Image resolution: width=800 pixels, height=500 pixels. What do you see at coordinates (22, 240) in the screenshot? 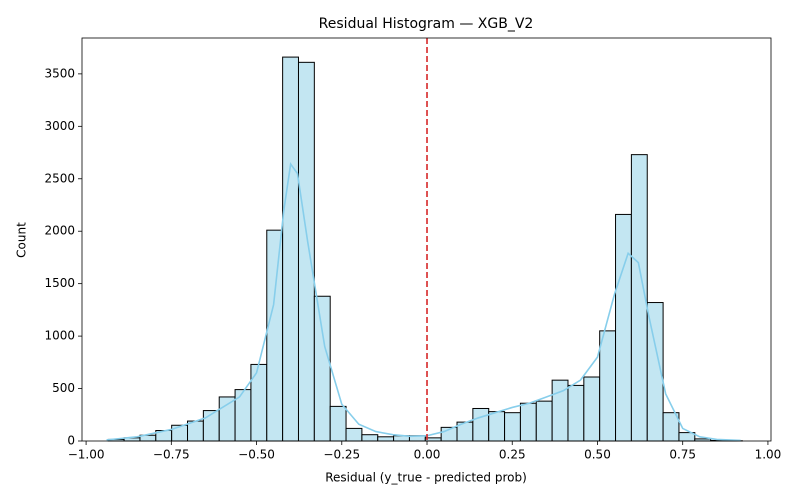
I see `y-axis-label: Count` at bounding box center [22, 240].